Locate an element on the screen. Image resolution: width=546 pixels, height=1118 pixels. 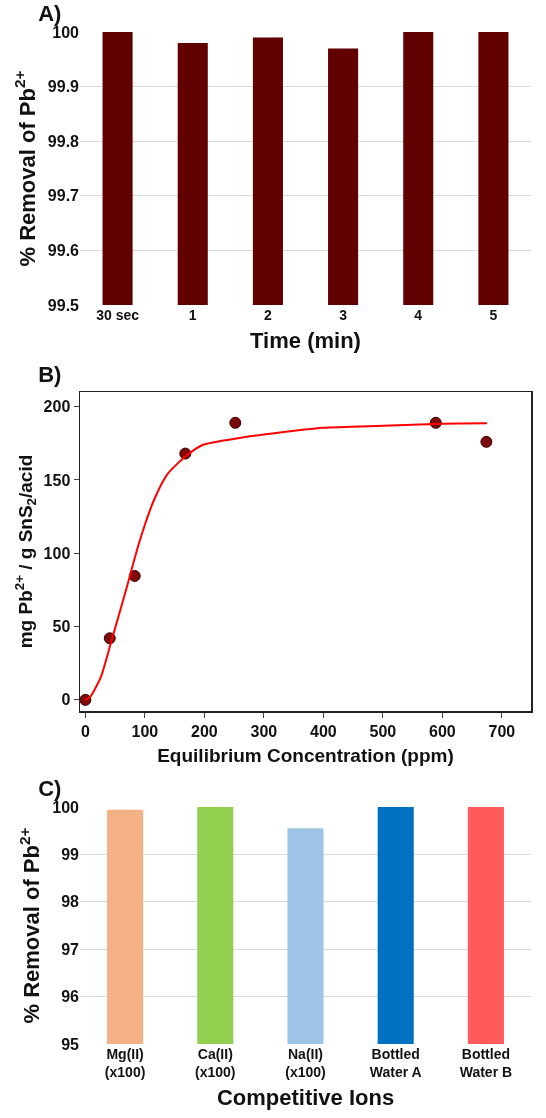
x-tick-label: 1 is located at coordinates (192, 315).